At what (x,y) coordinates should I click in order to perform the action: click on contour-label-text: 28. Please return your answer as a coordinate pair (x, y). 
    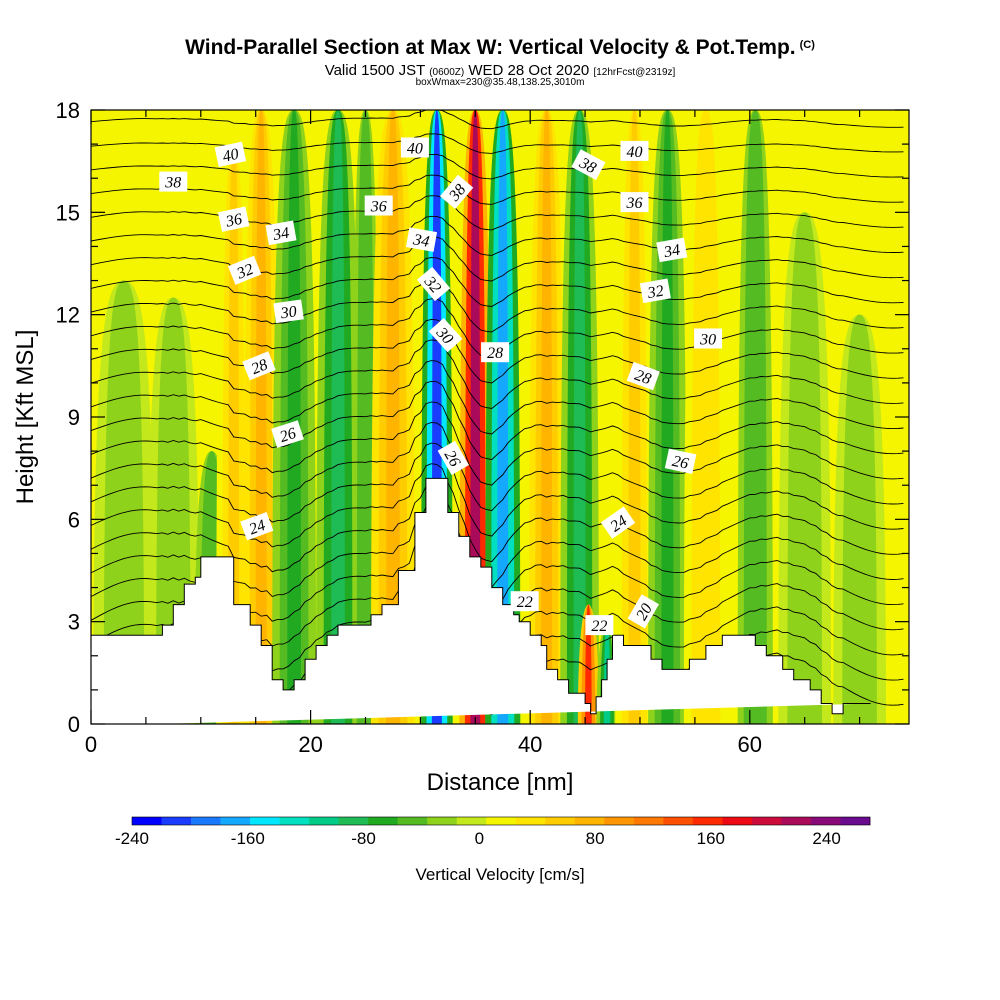
    Looking at the image, I should click on (495, 353).